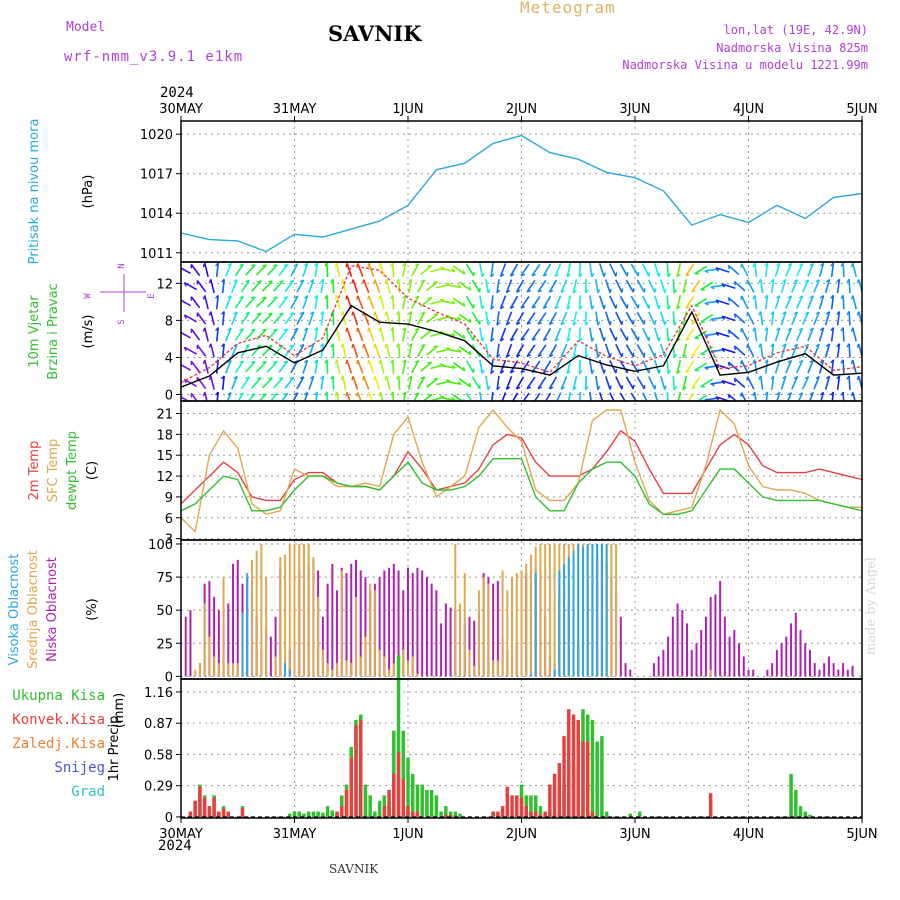  Describe the element at coordinates (14, 610) in the screenshot. I see `y-axis-title: Visoka Oblacnost` at that location.